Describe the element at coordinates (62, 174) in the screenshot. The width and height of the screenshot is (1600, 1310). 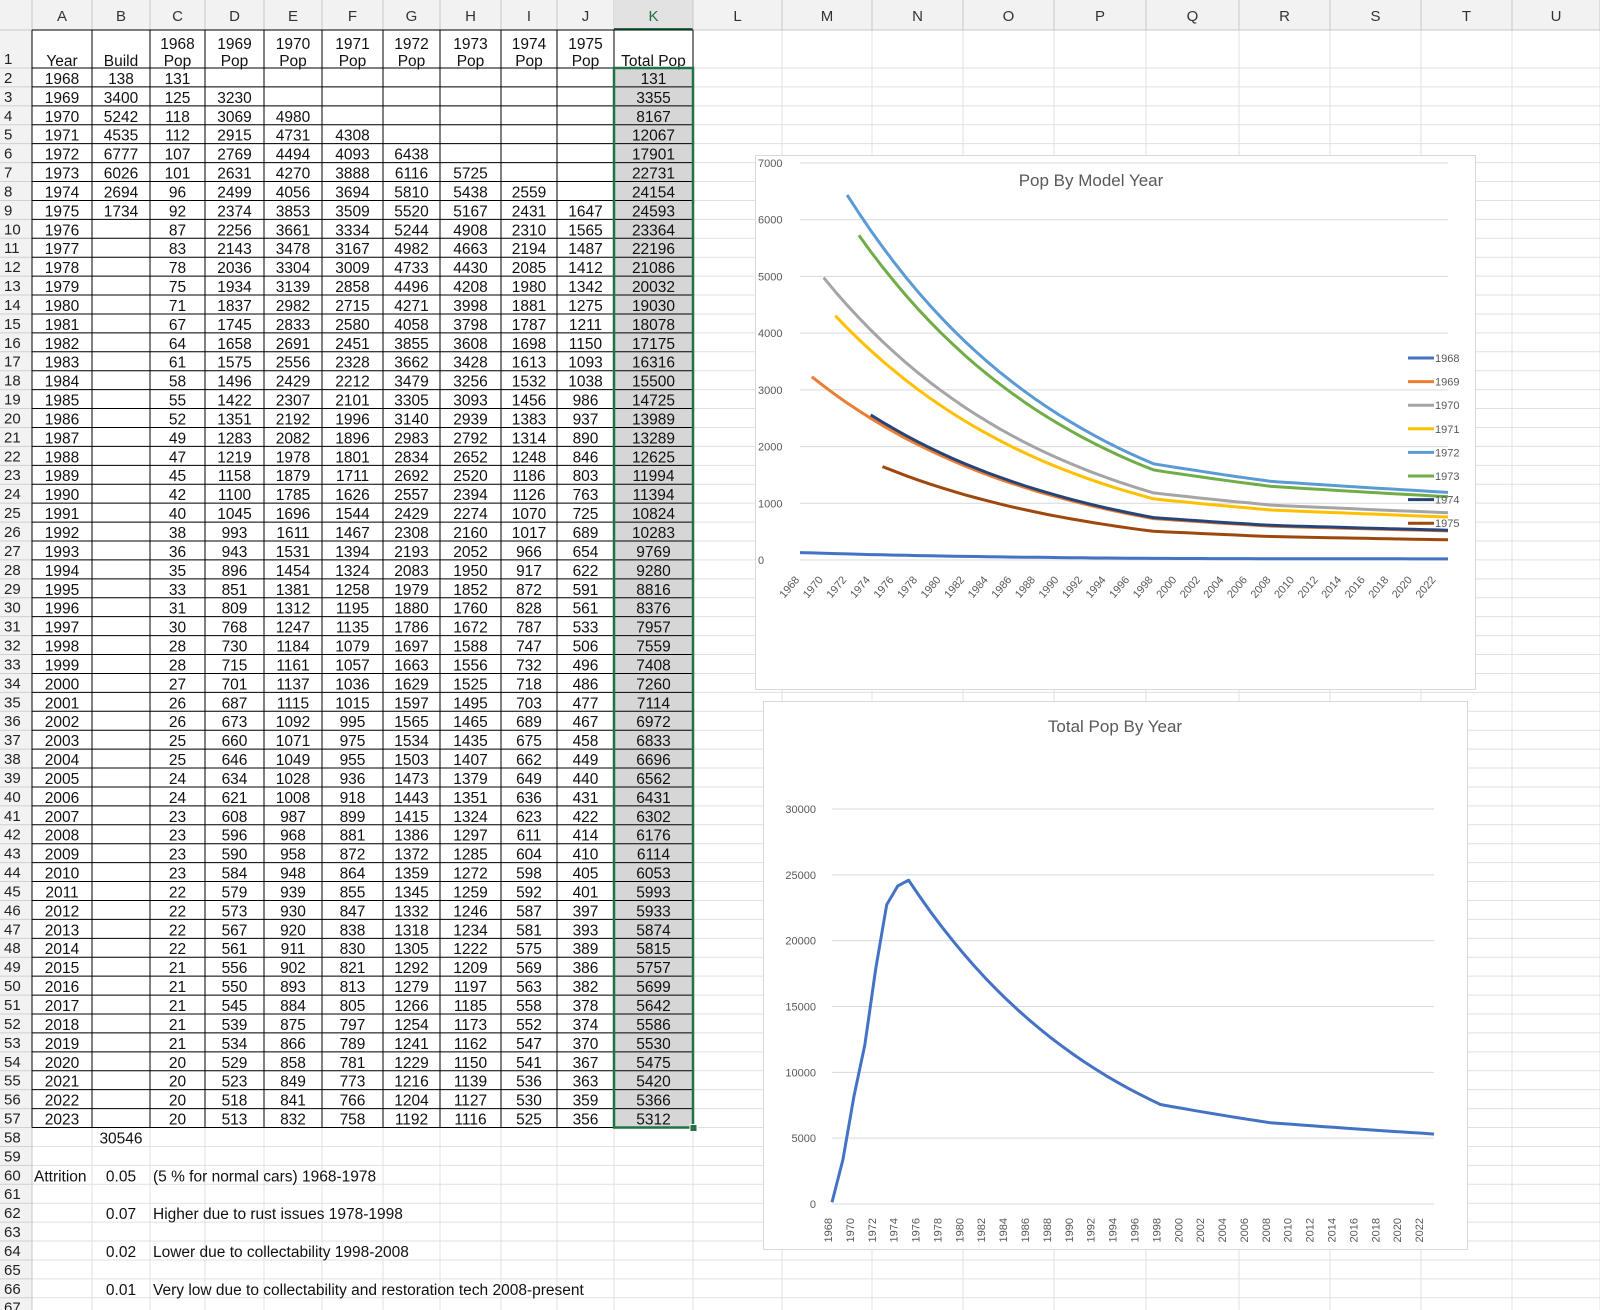
I see `cell: 1973` at that location.